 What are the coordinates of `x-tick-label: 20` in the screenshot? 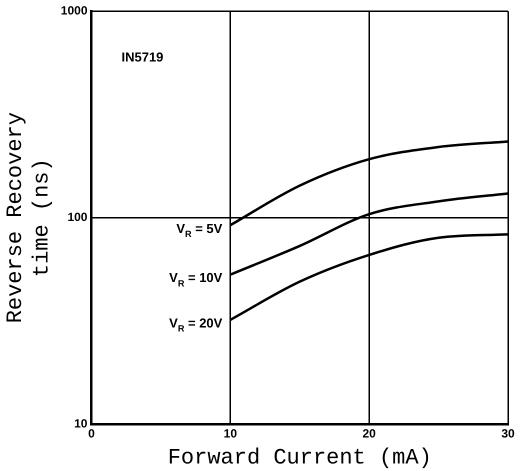 It's located at (369, 433).